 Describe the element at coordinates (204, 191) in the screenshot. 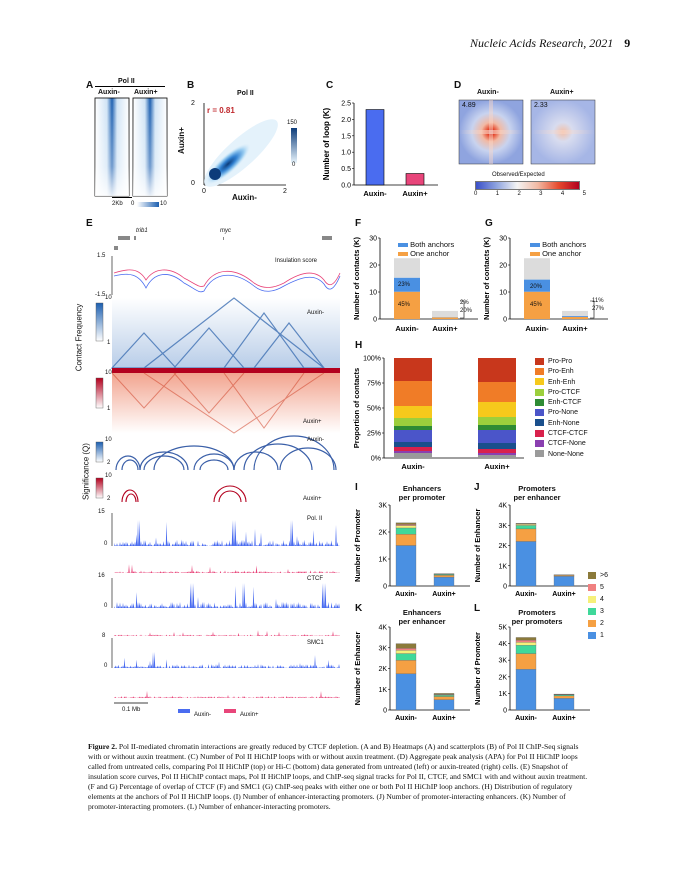

I see `panel-b-x-tick-left: 0` at that location.